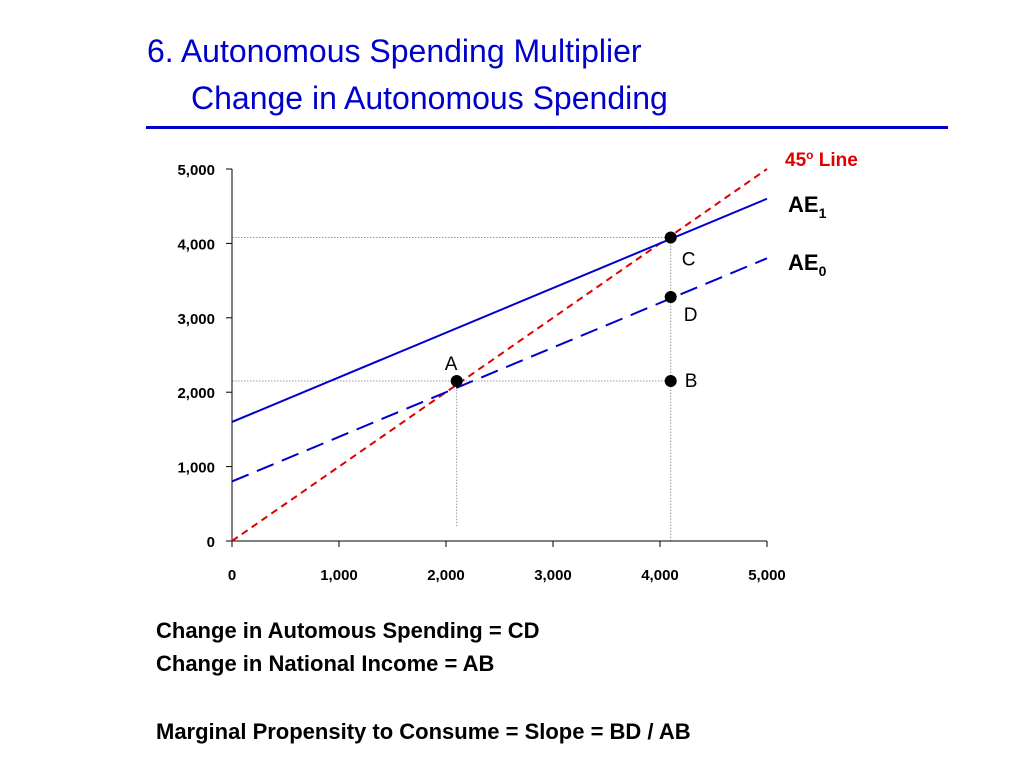 This screenshot has height=768, width=1024. What do you see at coordinates (807, 206) in the screenshot?
I see `legend-ae1: AE1` at bounding box center [807, 206].